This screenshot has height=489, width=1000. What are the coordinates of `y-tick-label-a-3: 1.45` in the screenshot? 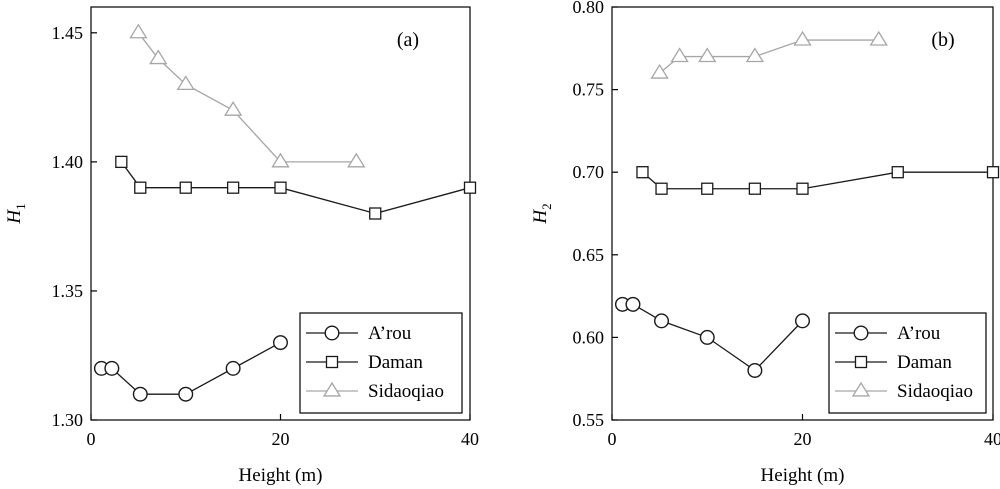 It's located at (68, 33).